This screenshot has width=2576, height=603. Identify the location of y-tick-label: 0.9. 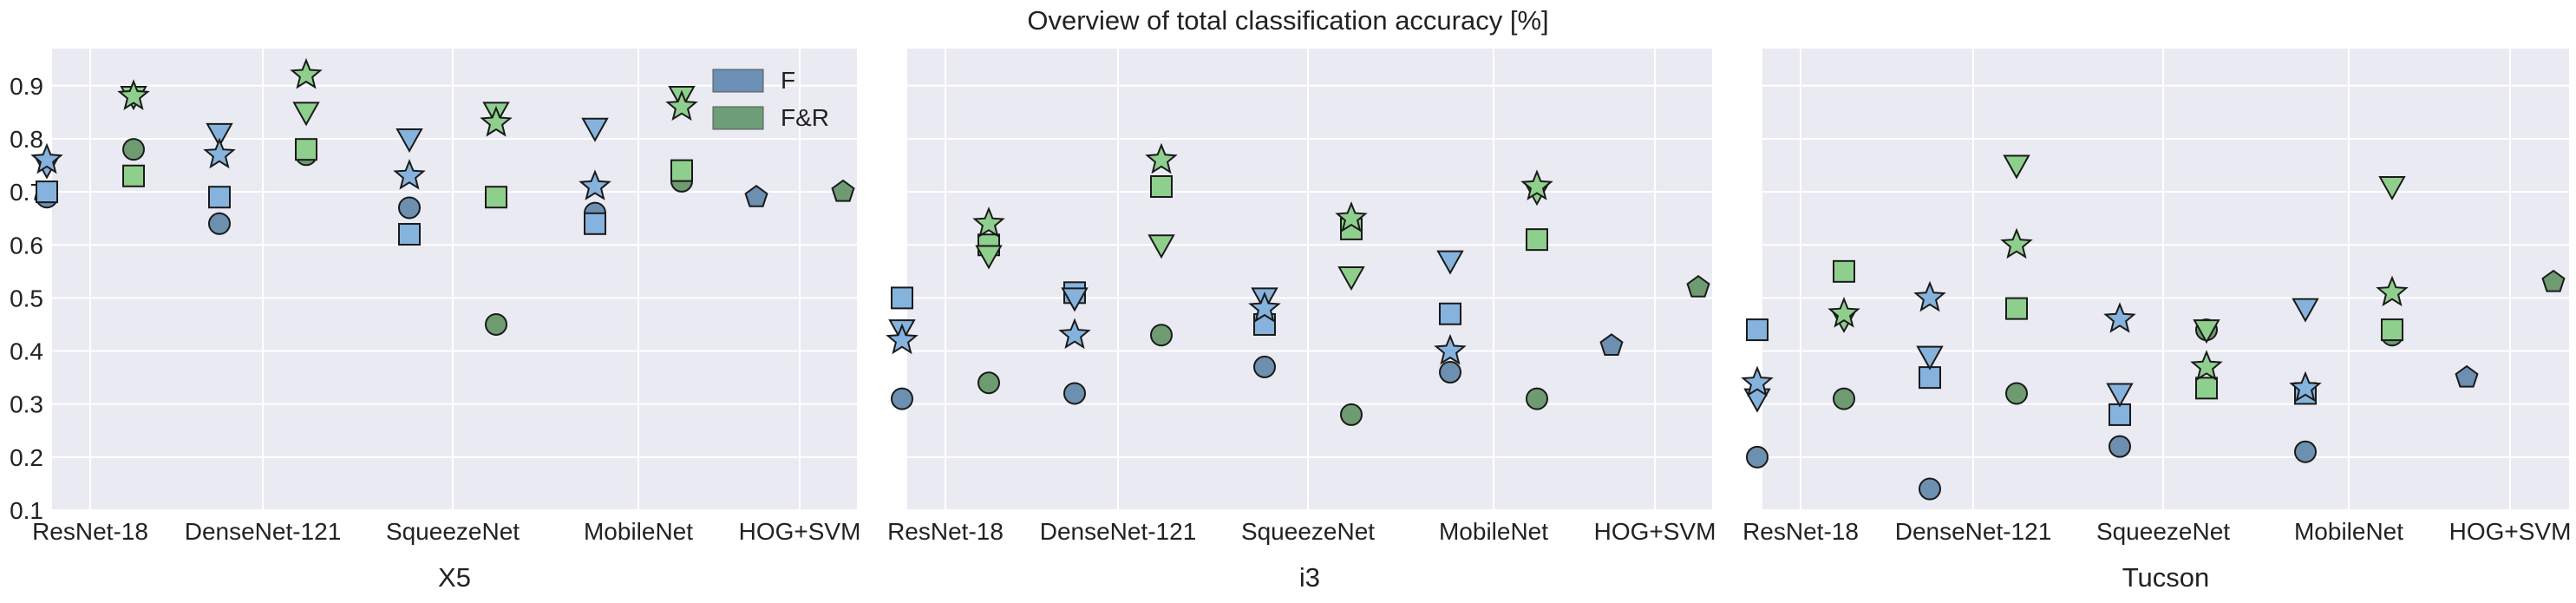
(26, 86).